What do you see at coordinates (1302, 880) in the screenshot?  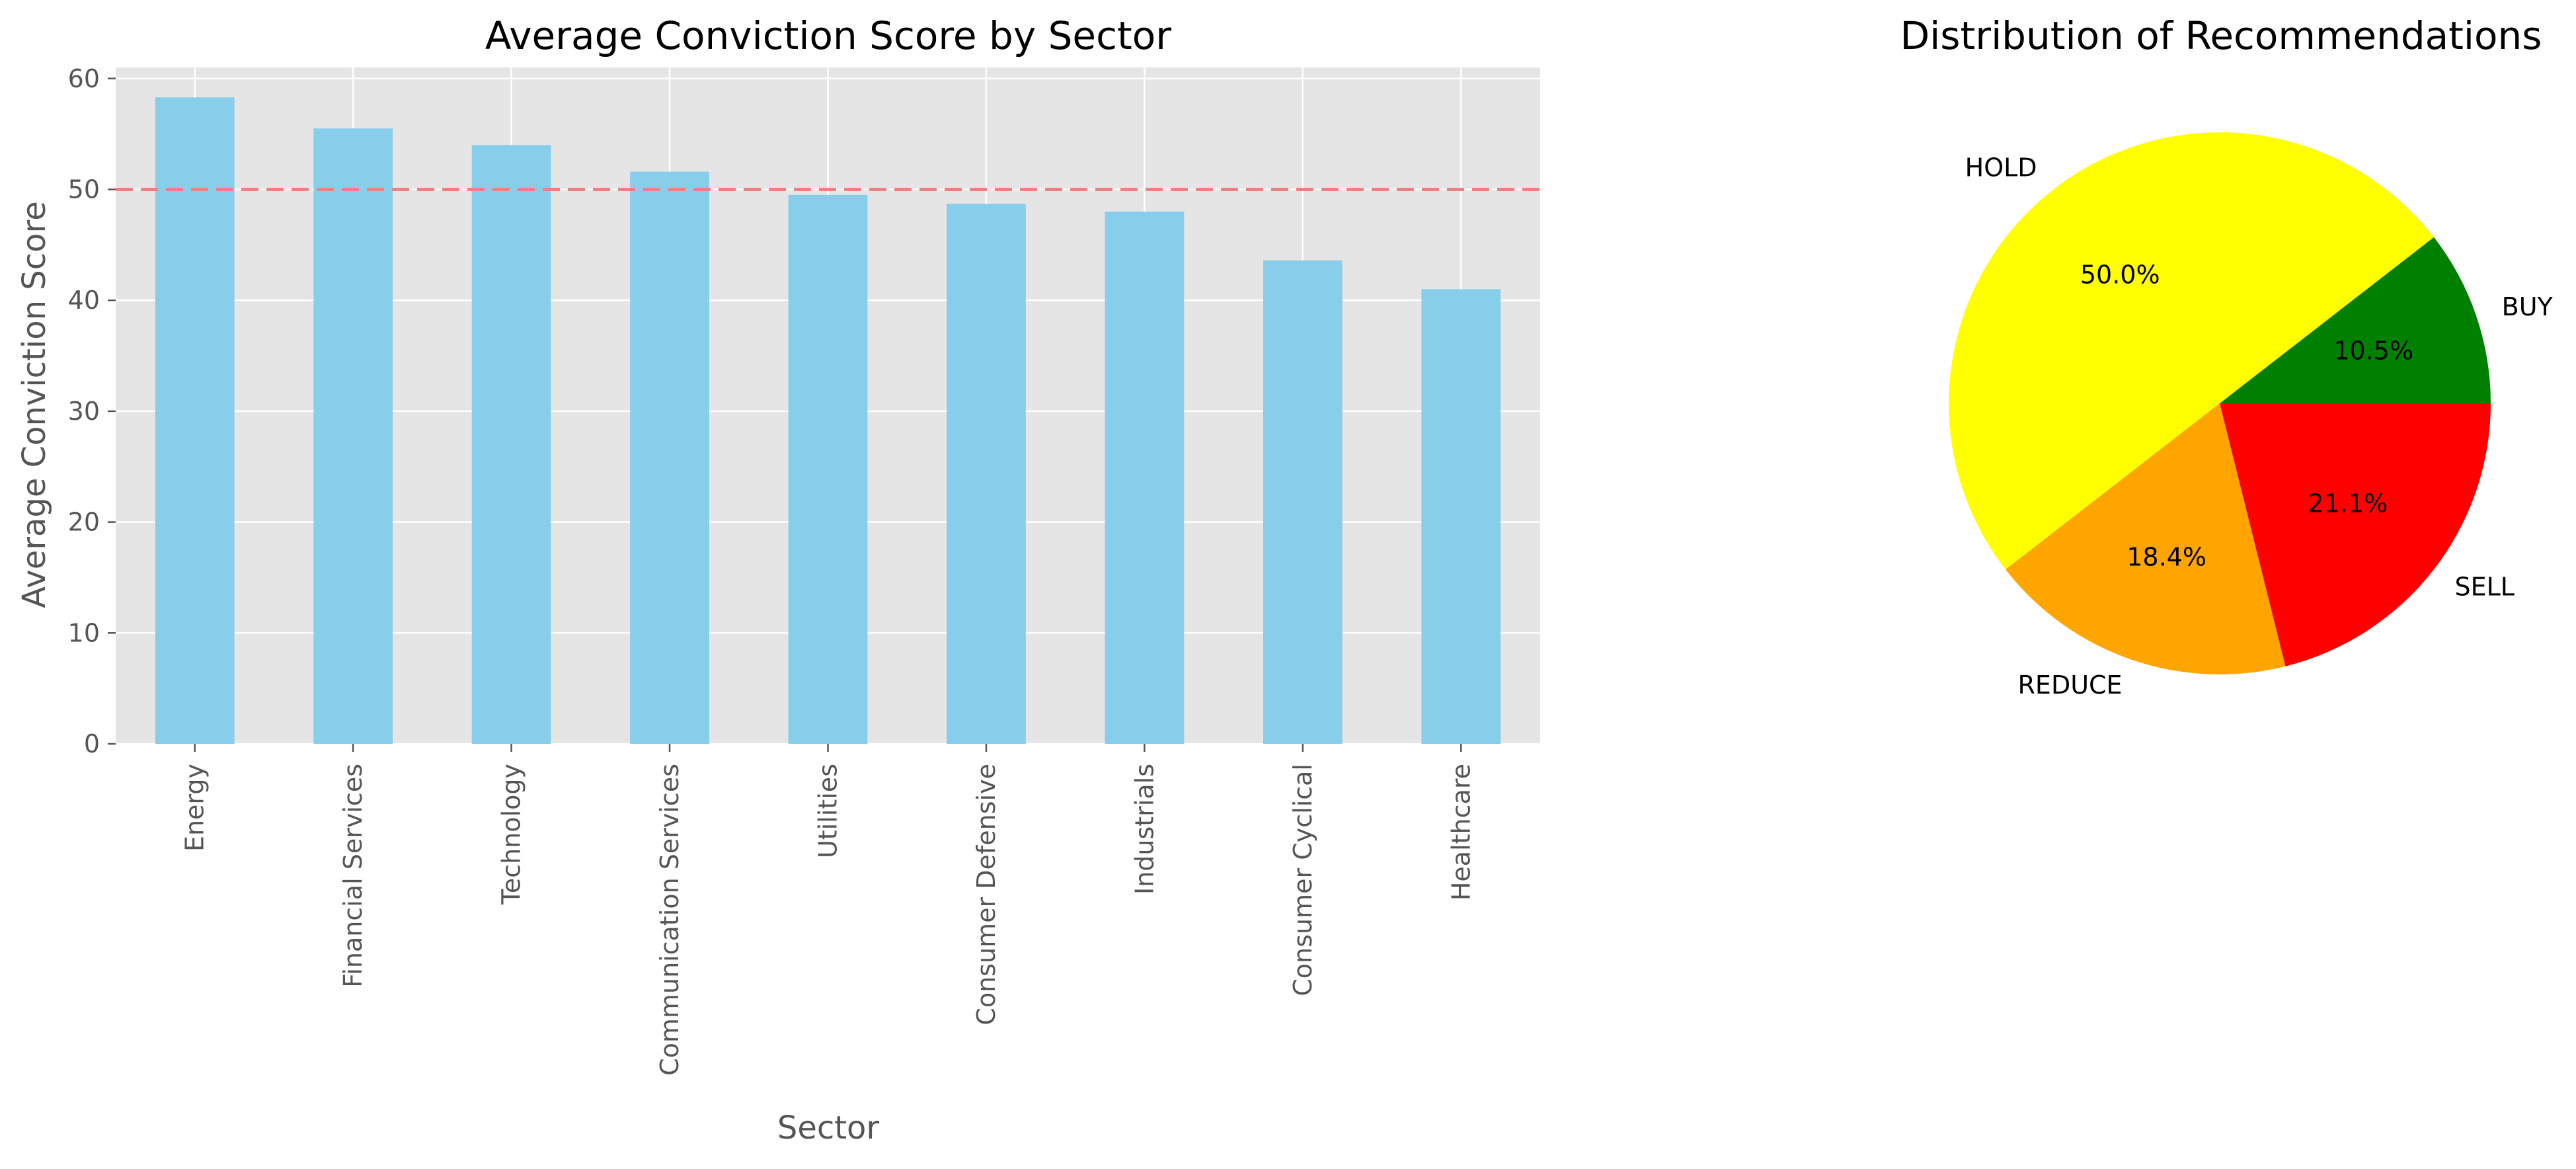 I see `x-tick-label: Consumer Cyclical` at bounding box center [1302, 880].